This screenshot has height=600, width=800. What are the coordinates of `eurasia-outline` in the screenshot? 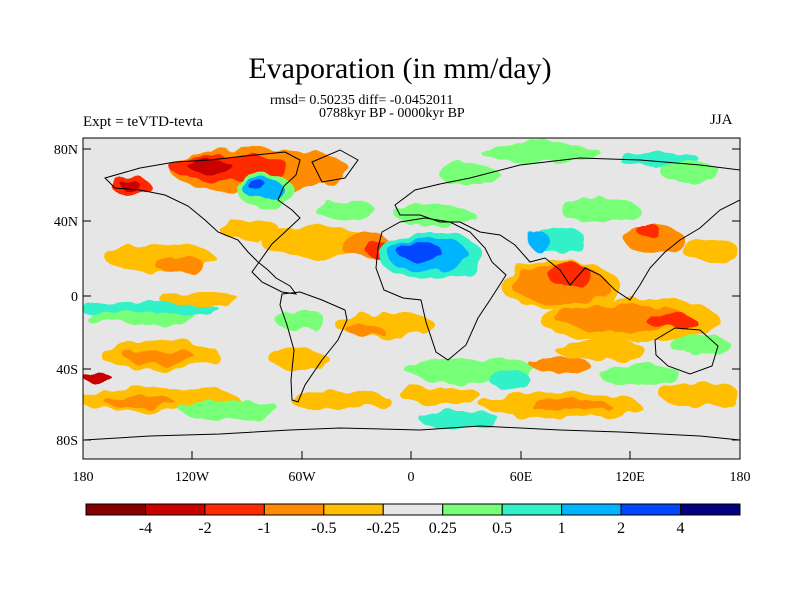 It's located at (567, 229).